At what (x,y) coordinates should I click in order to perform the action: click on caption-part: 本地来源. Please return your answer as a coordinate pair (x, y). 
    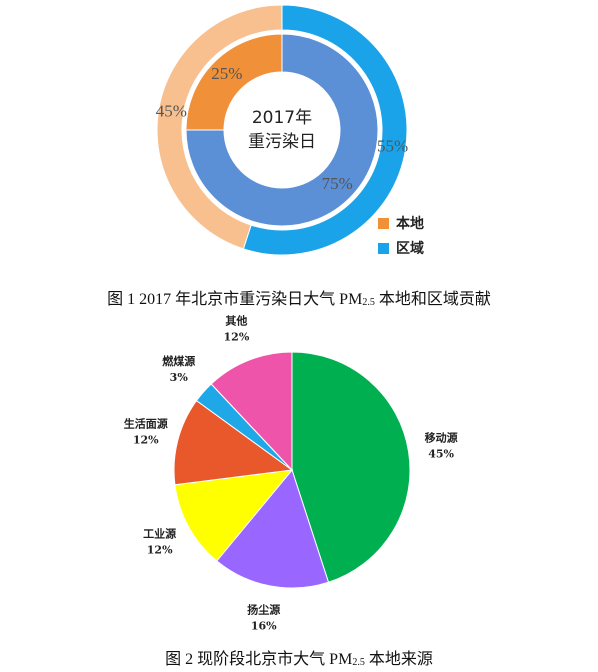
    Looking at the image, I should click on (399, 659).